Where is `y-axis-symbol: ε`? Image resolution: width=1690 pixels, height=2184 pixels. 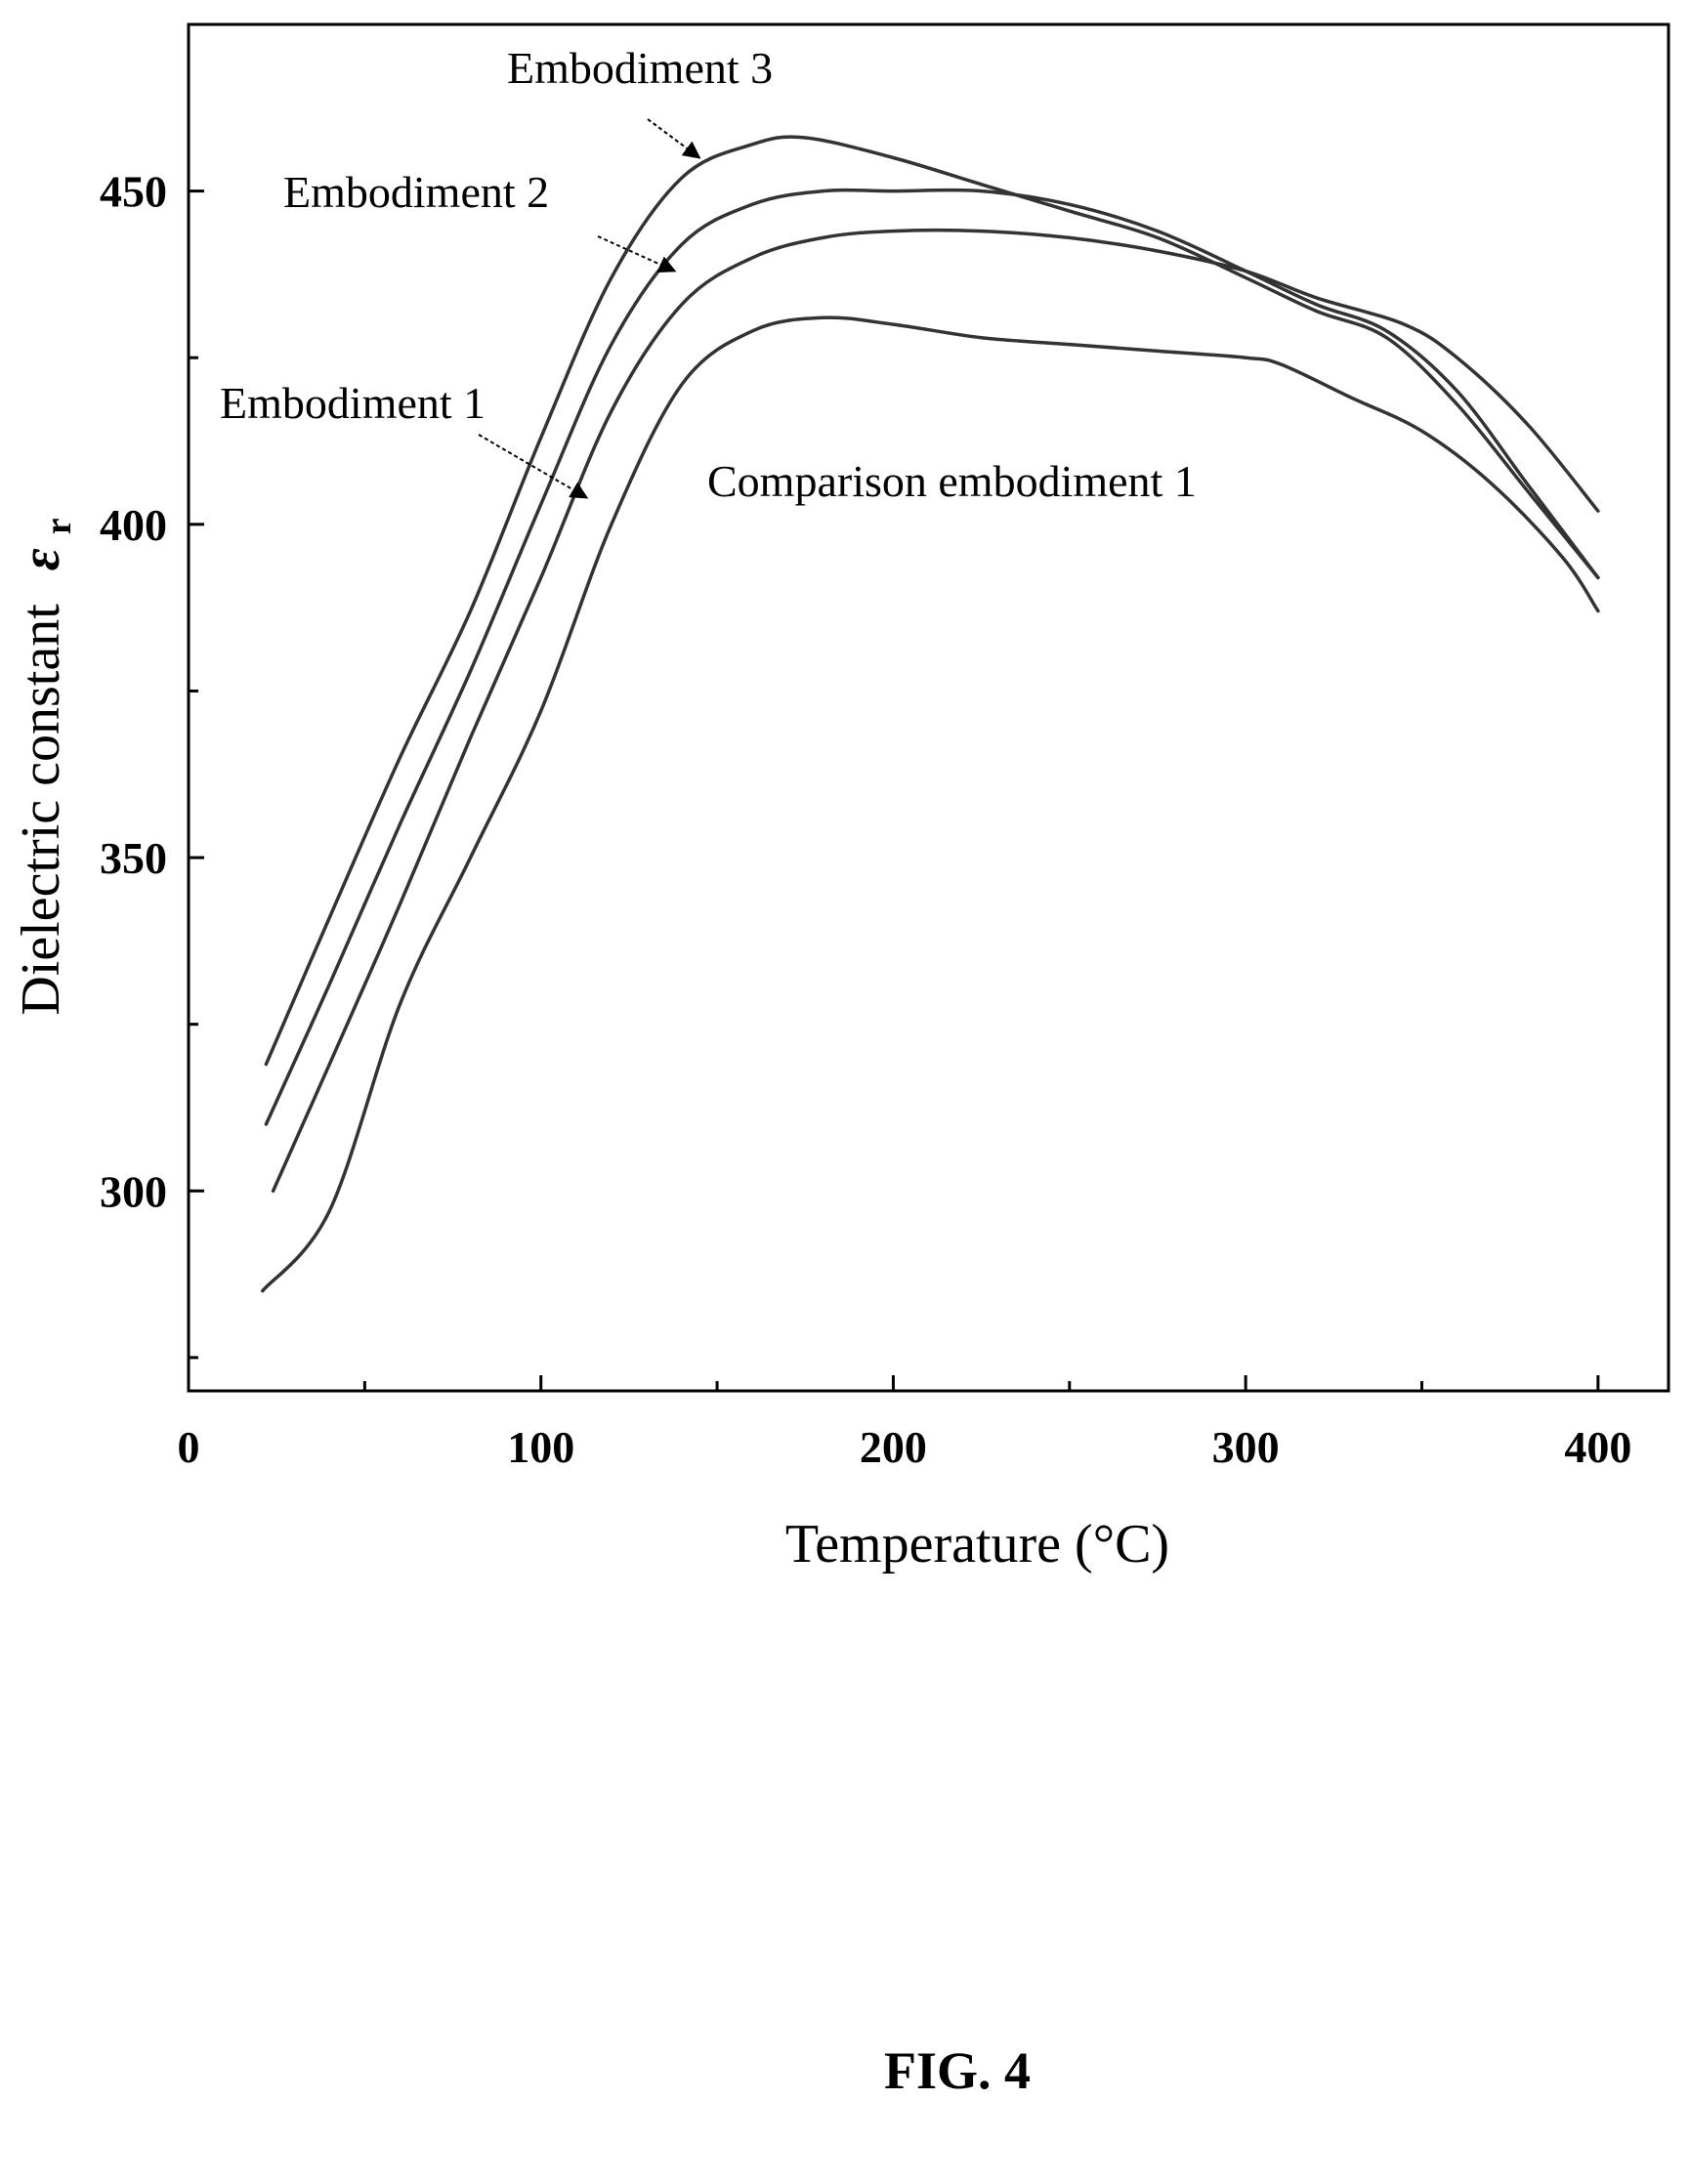
y-axis-symbol: ε is located at coordinates (41, 559).